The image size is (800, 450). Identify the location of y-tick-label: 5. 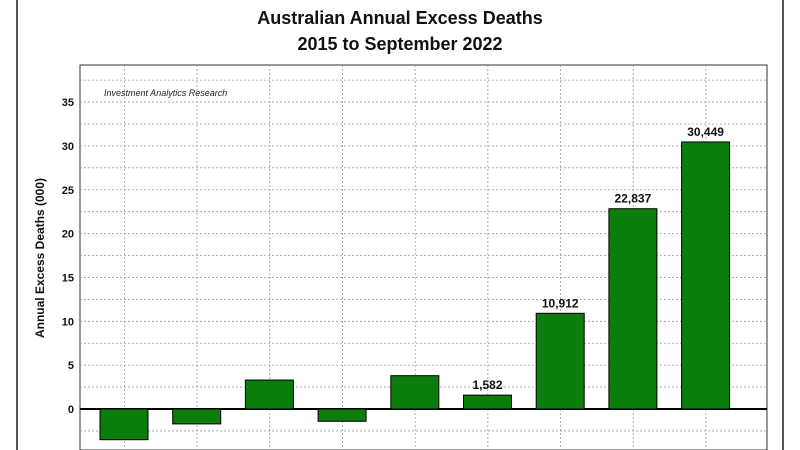
(71, 366).